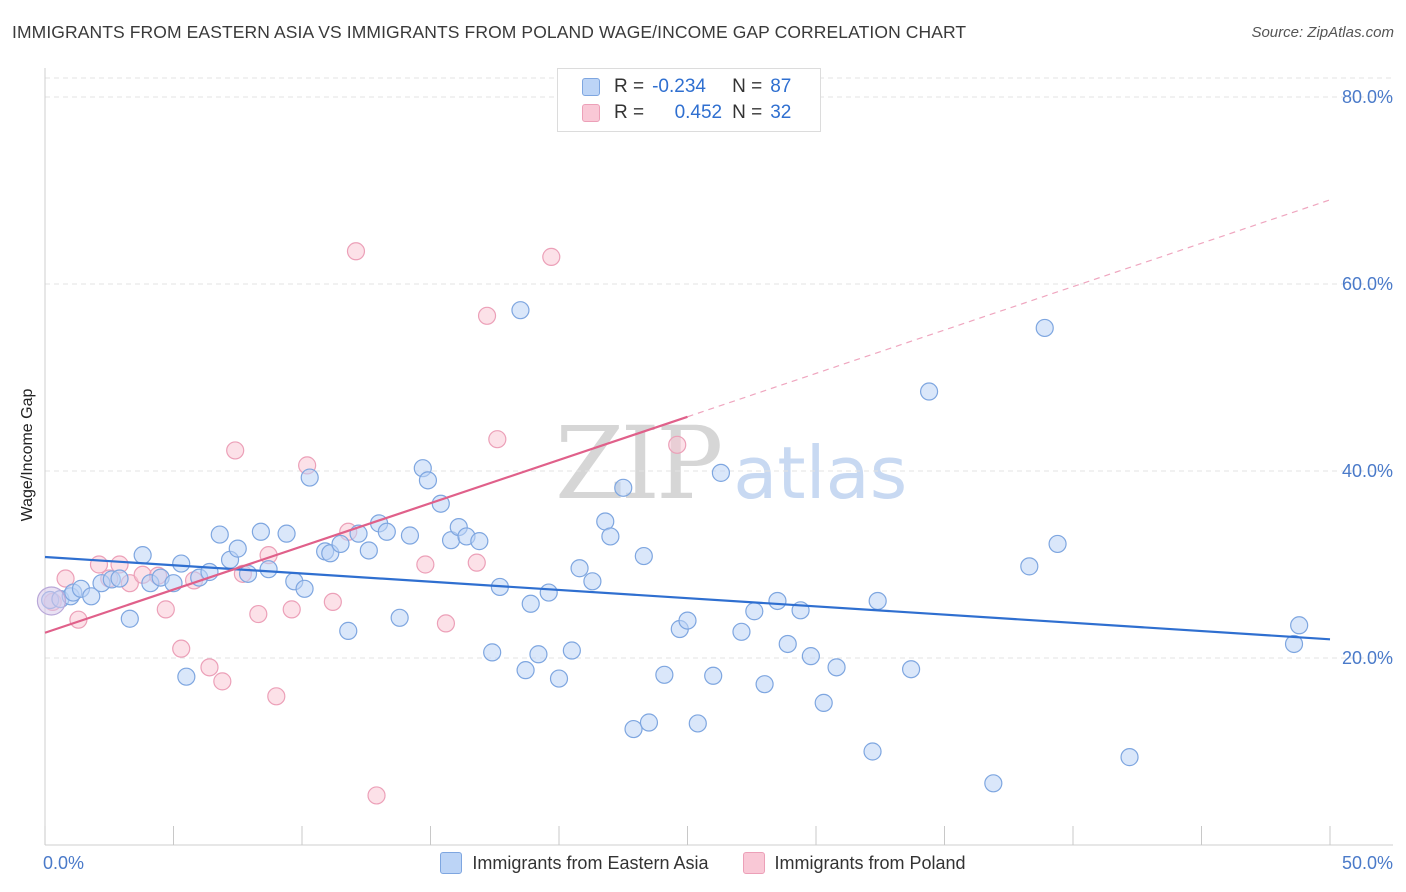 The height and width of the screenshot is (892, 1406). I want to click on r-value-poland: 0.452, so click(698, 112).